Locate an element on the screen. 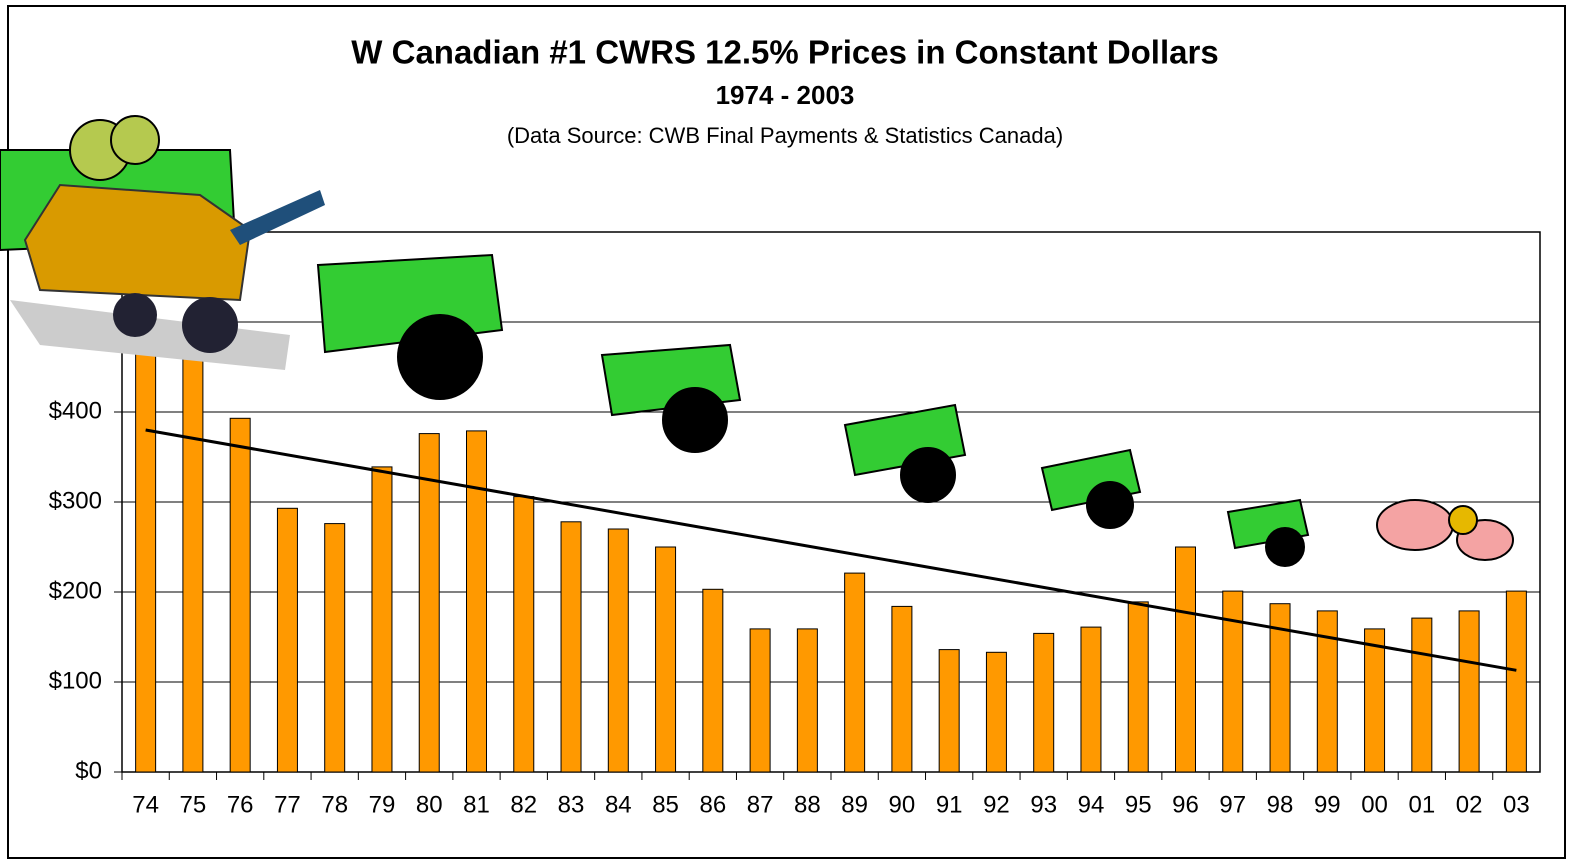 Image resolution: width=1585 pixels, height=868 pixels. x-tick-label: 01 is located at coordinates (1421, 804).